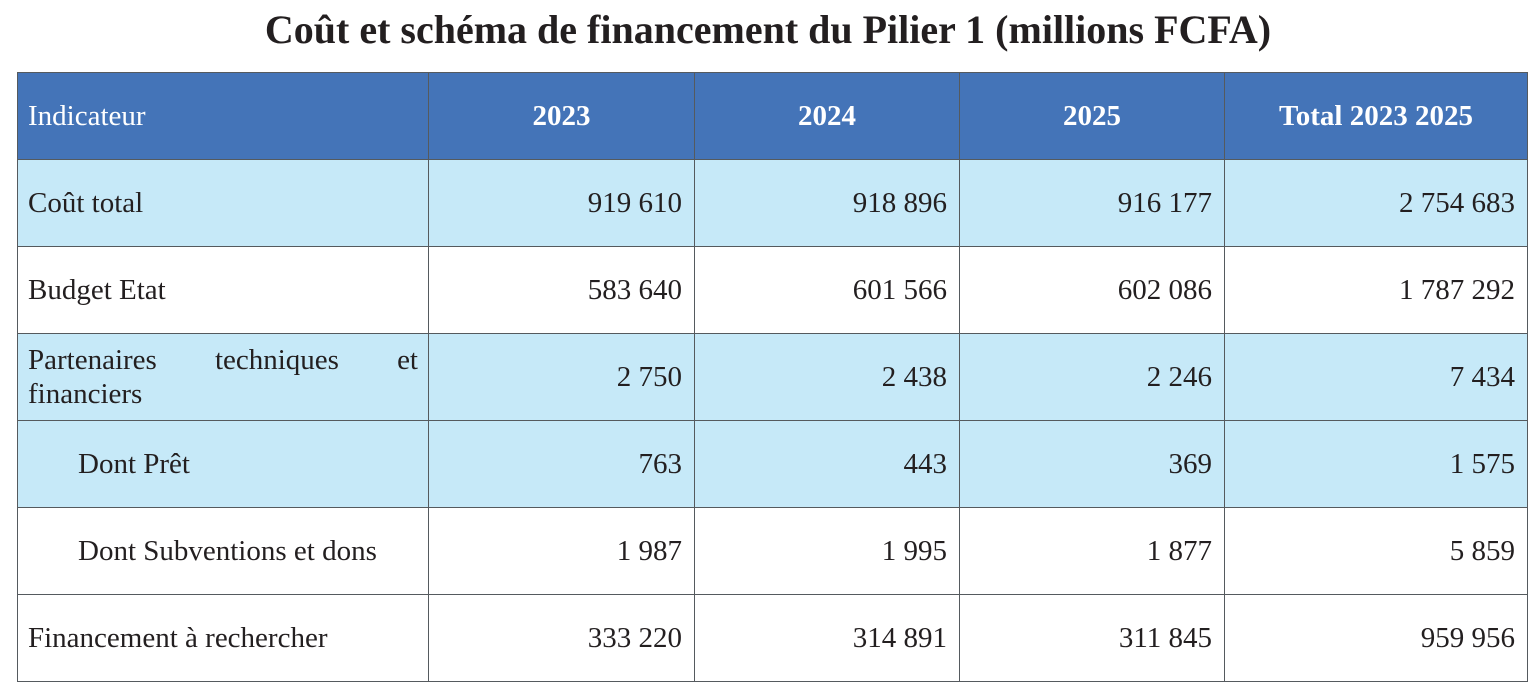  I want to click on row-label: Dont Prêt, so click(223, 464).